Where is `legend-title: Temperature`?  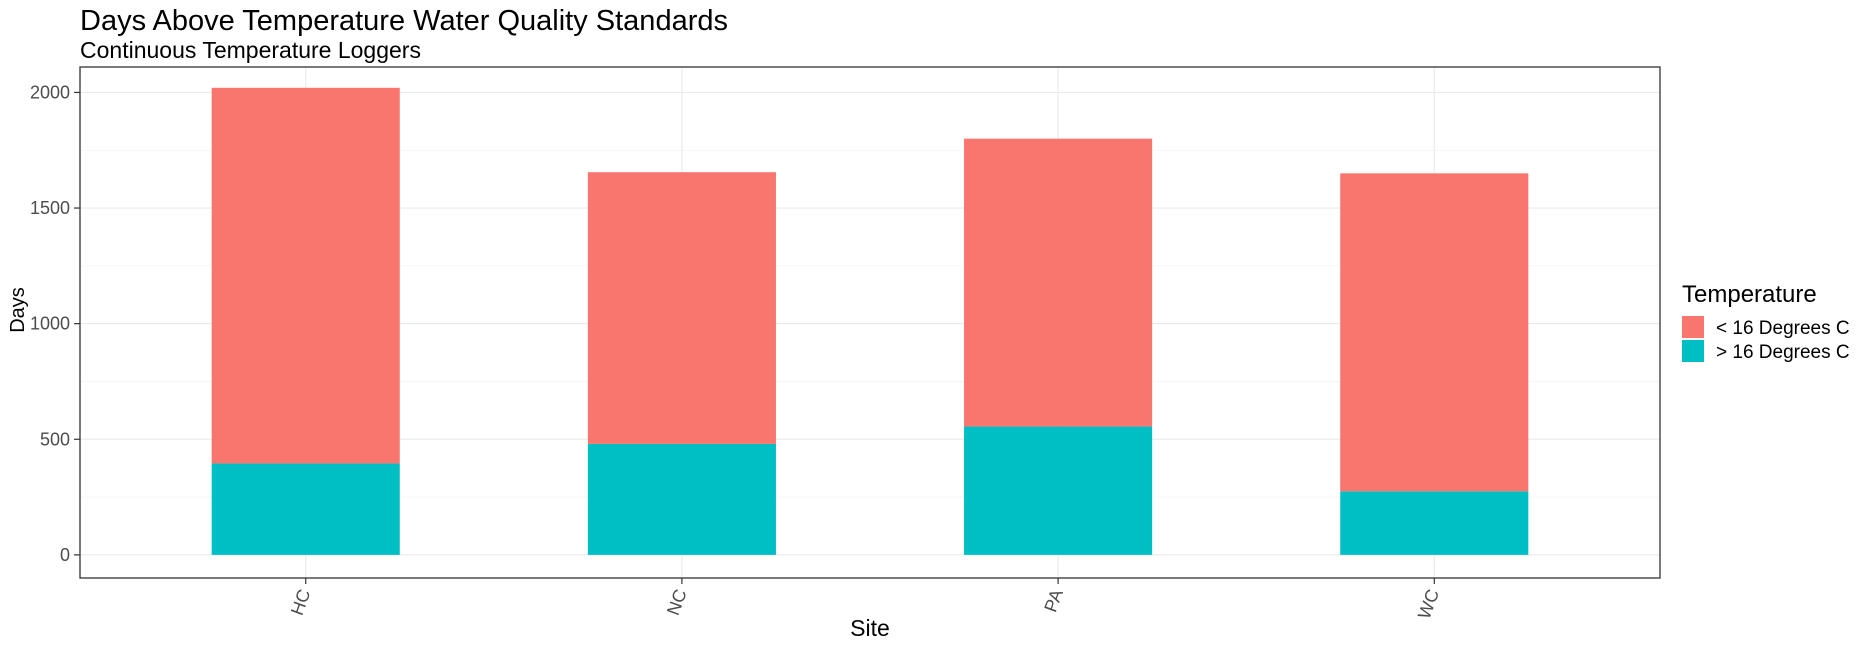 legend-title: Temperature is located at coordinates (1749, 294).